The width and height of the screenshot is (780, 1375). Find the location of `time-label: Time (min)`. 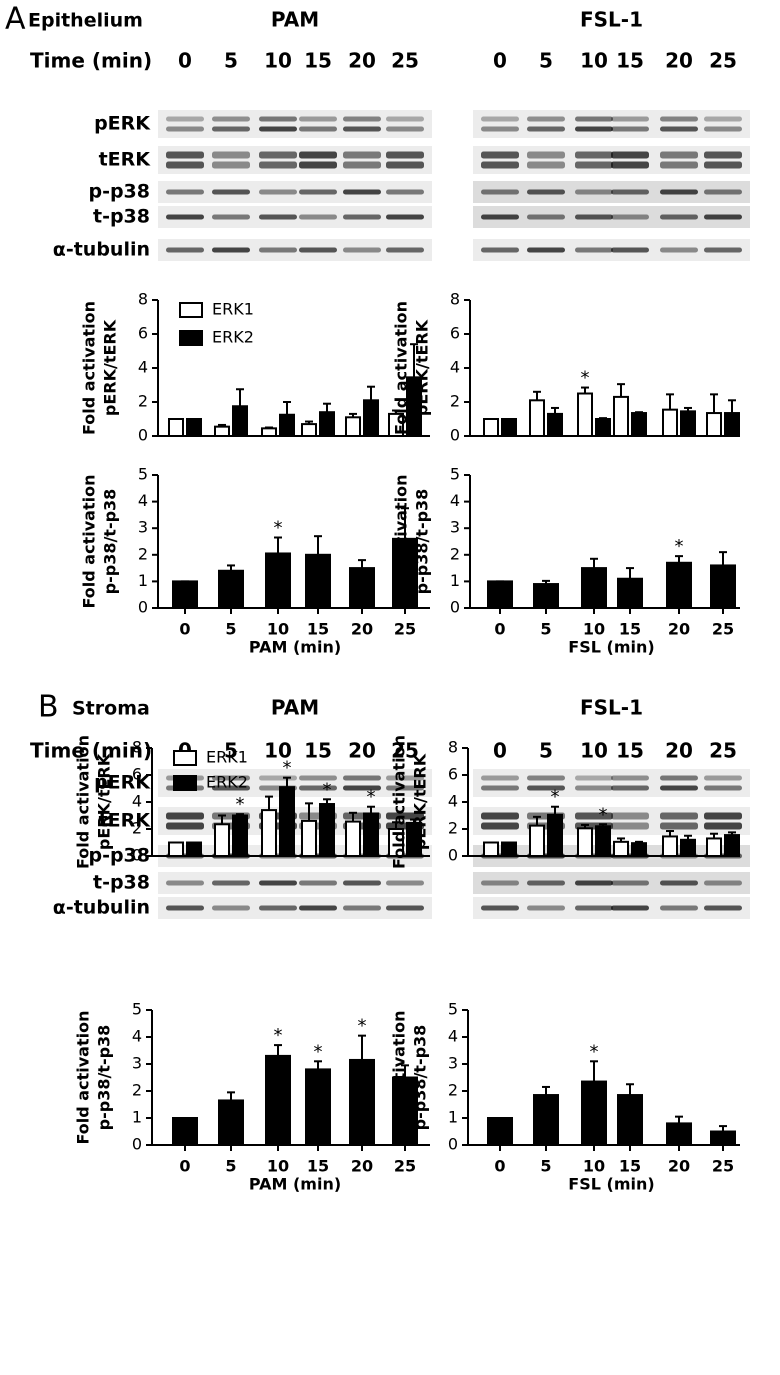

time-label: Time (min) is located at coordinates (91, 751).